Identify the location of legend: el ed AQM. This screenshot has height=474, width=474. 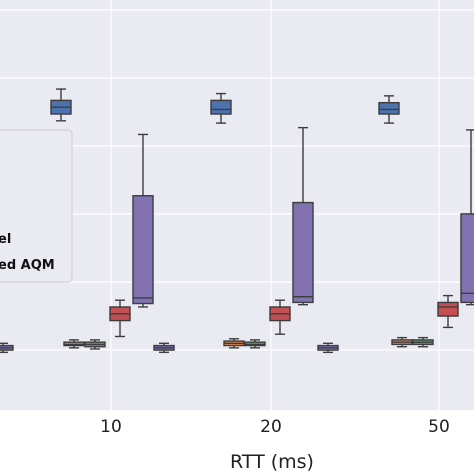
(36, 206).